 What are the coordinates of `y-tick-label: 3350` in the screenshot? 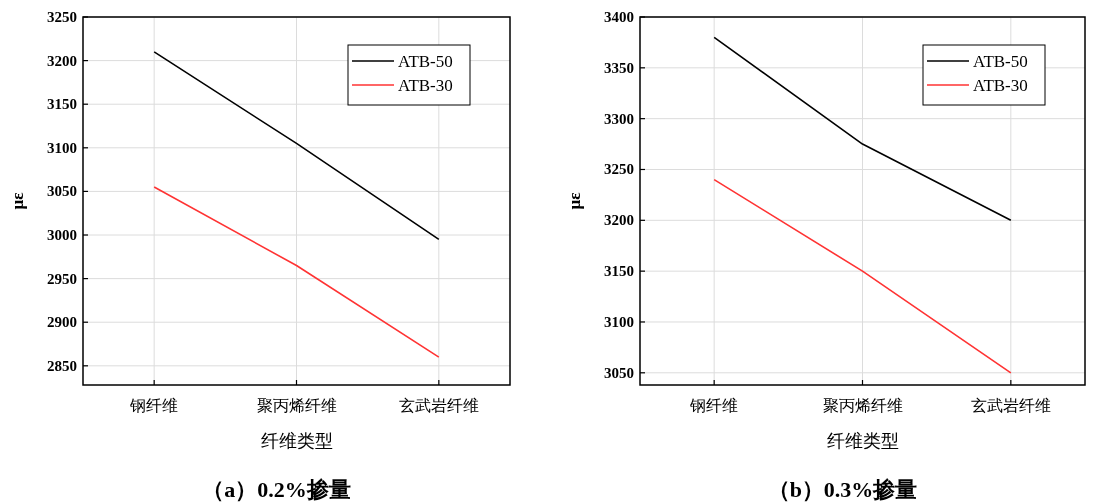 It's located at (619, 67).